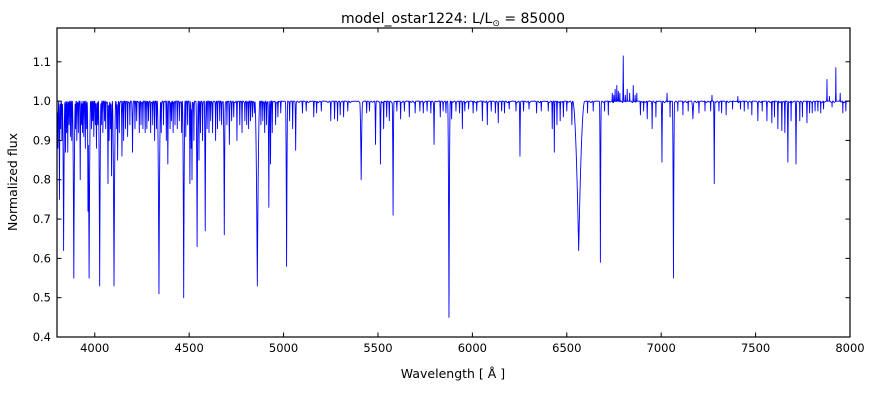 This screenshot has width=880, height=400. What do you see at coordinates (42, 219) in the screenshot?
I see `y-tick-label: 0.7` at bounding box center [42, 219].